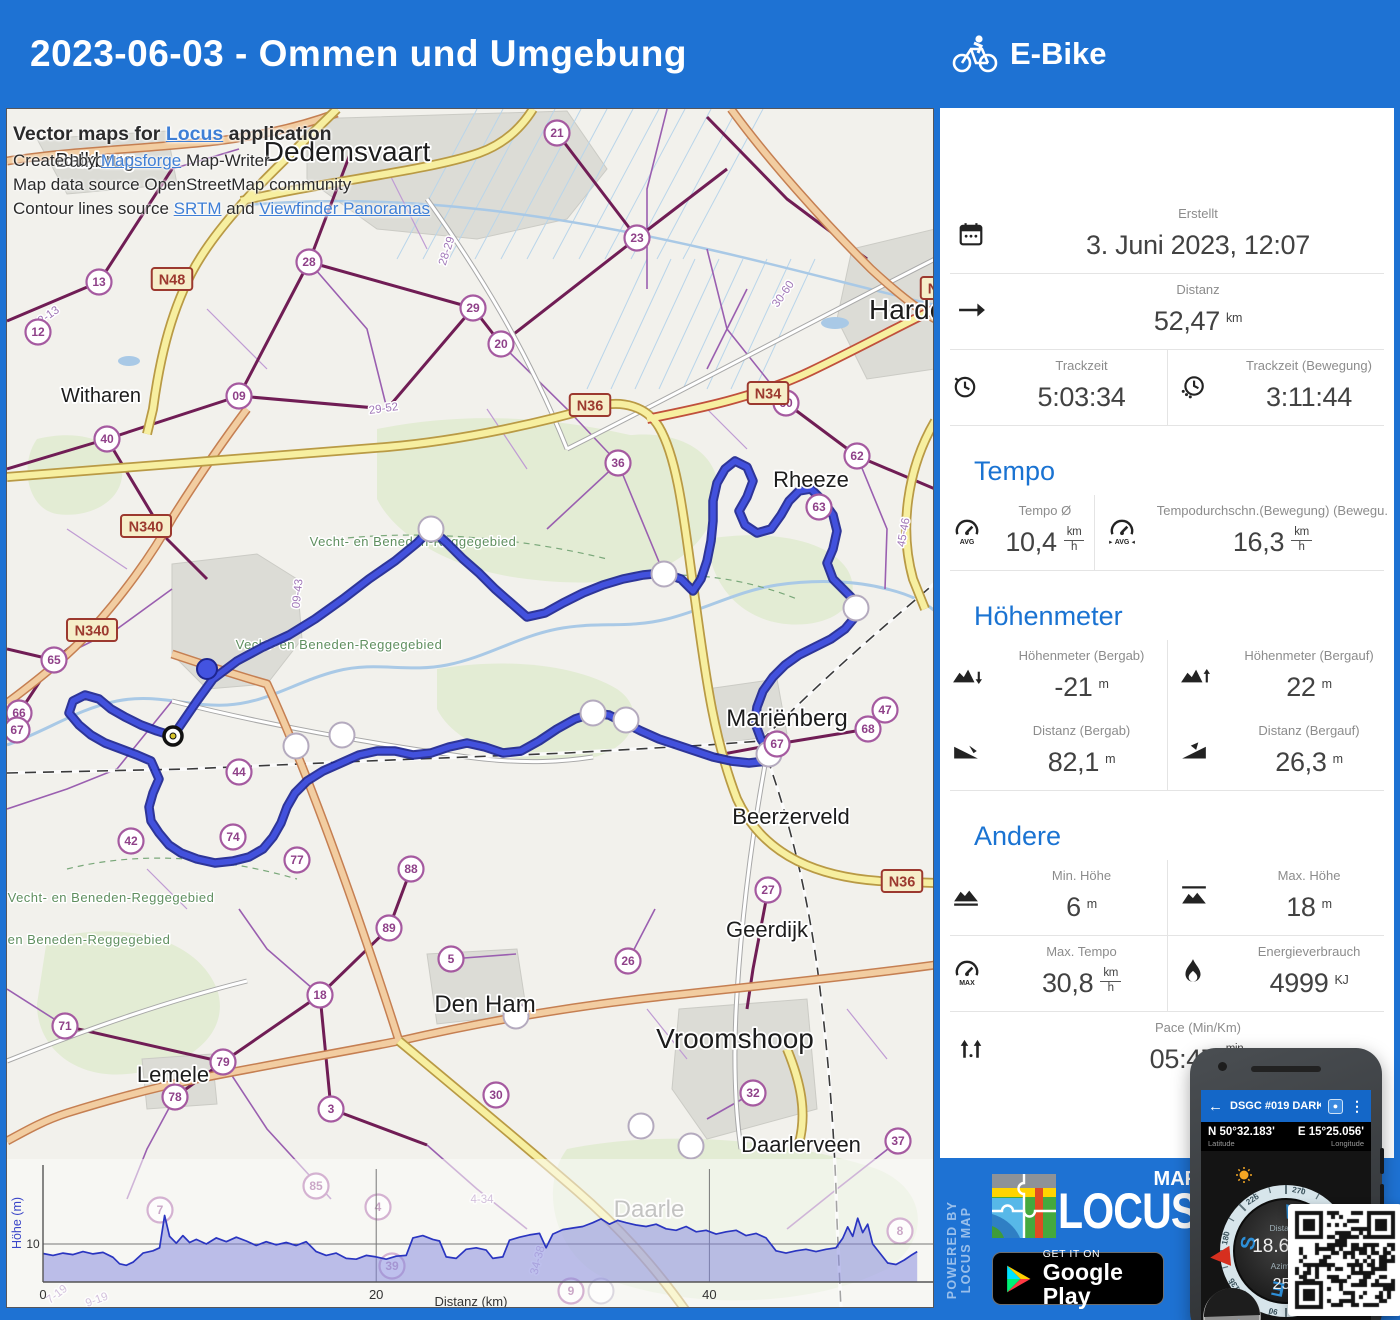 This screenshot has width=1400, height=1320. What do you see at coordinates (173, 736) in the screenshot?
I see `track-start-marker` at bounding box center [173, 736].